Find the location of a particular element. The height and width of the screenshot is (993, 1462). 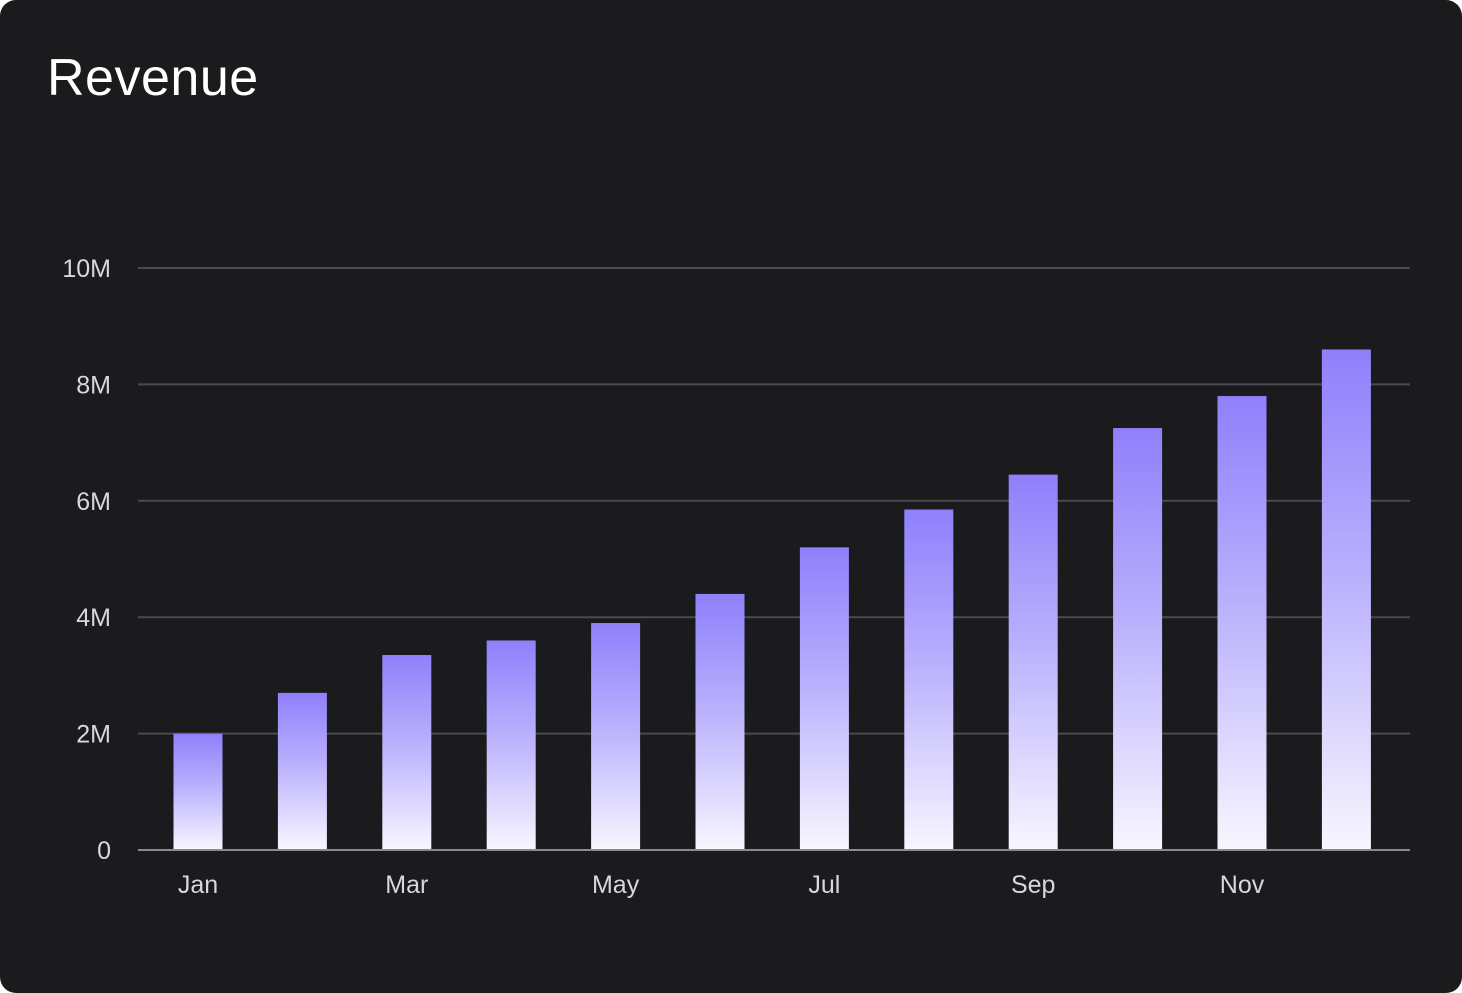

bar-nov is located at coordinates (1242, 623).